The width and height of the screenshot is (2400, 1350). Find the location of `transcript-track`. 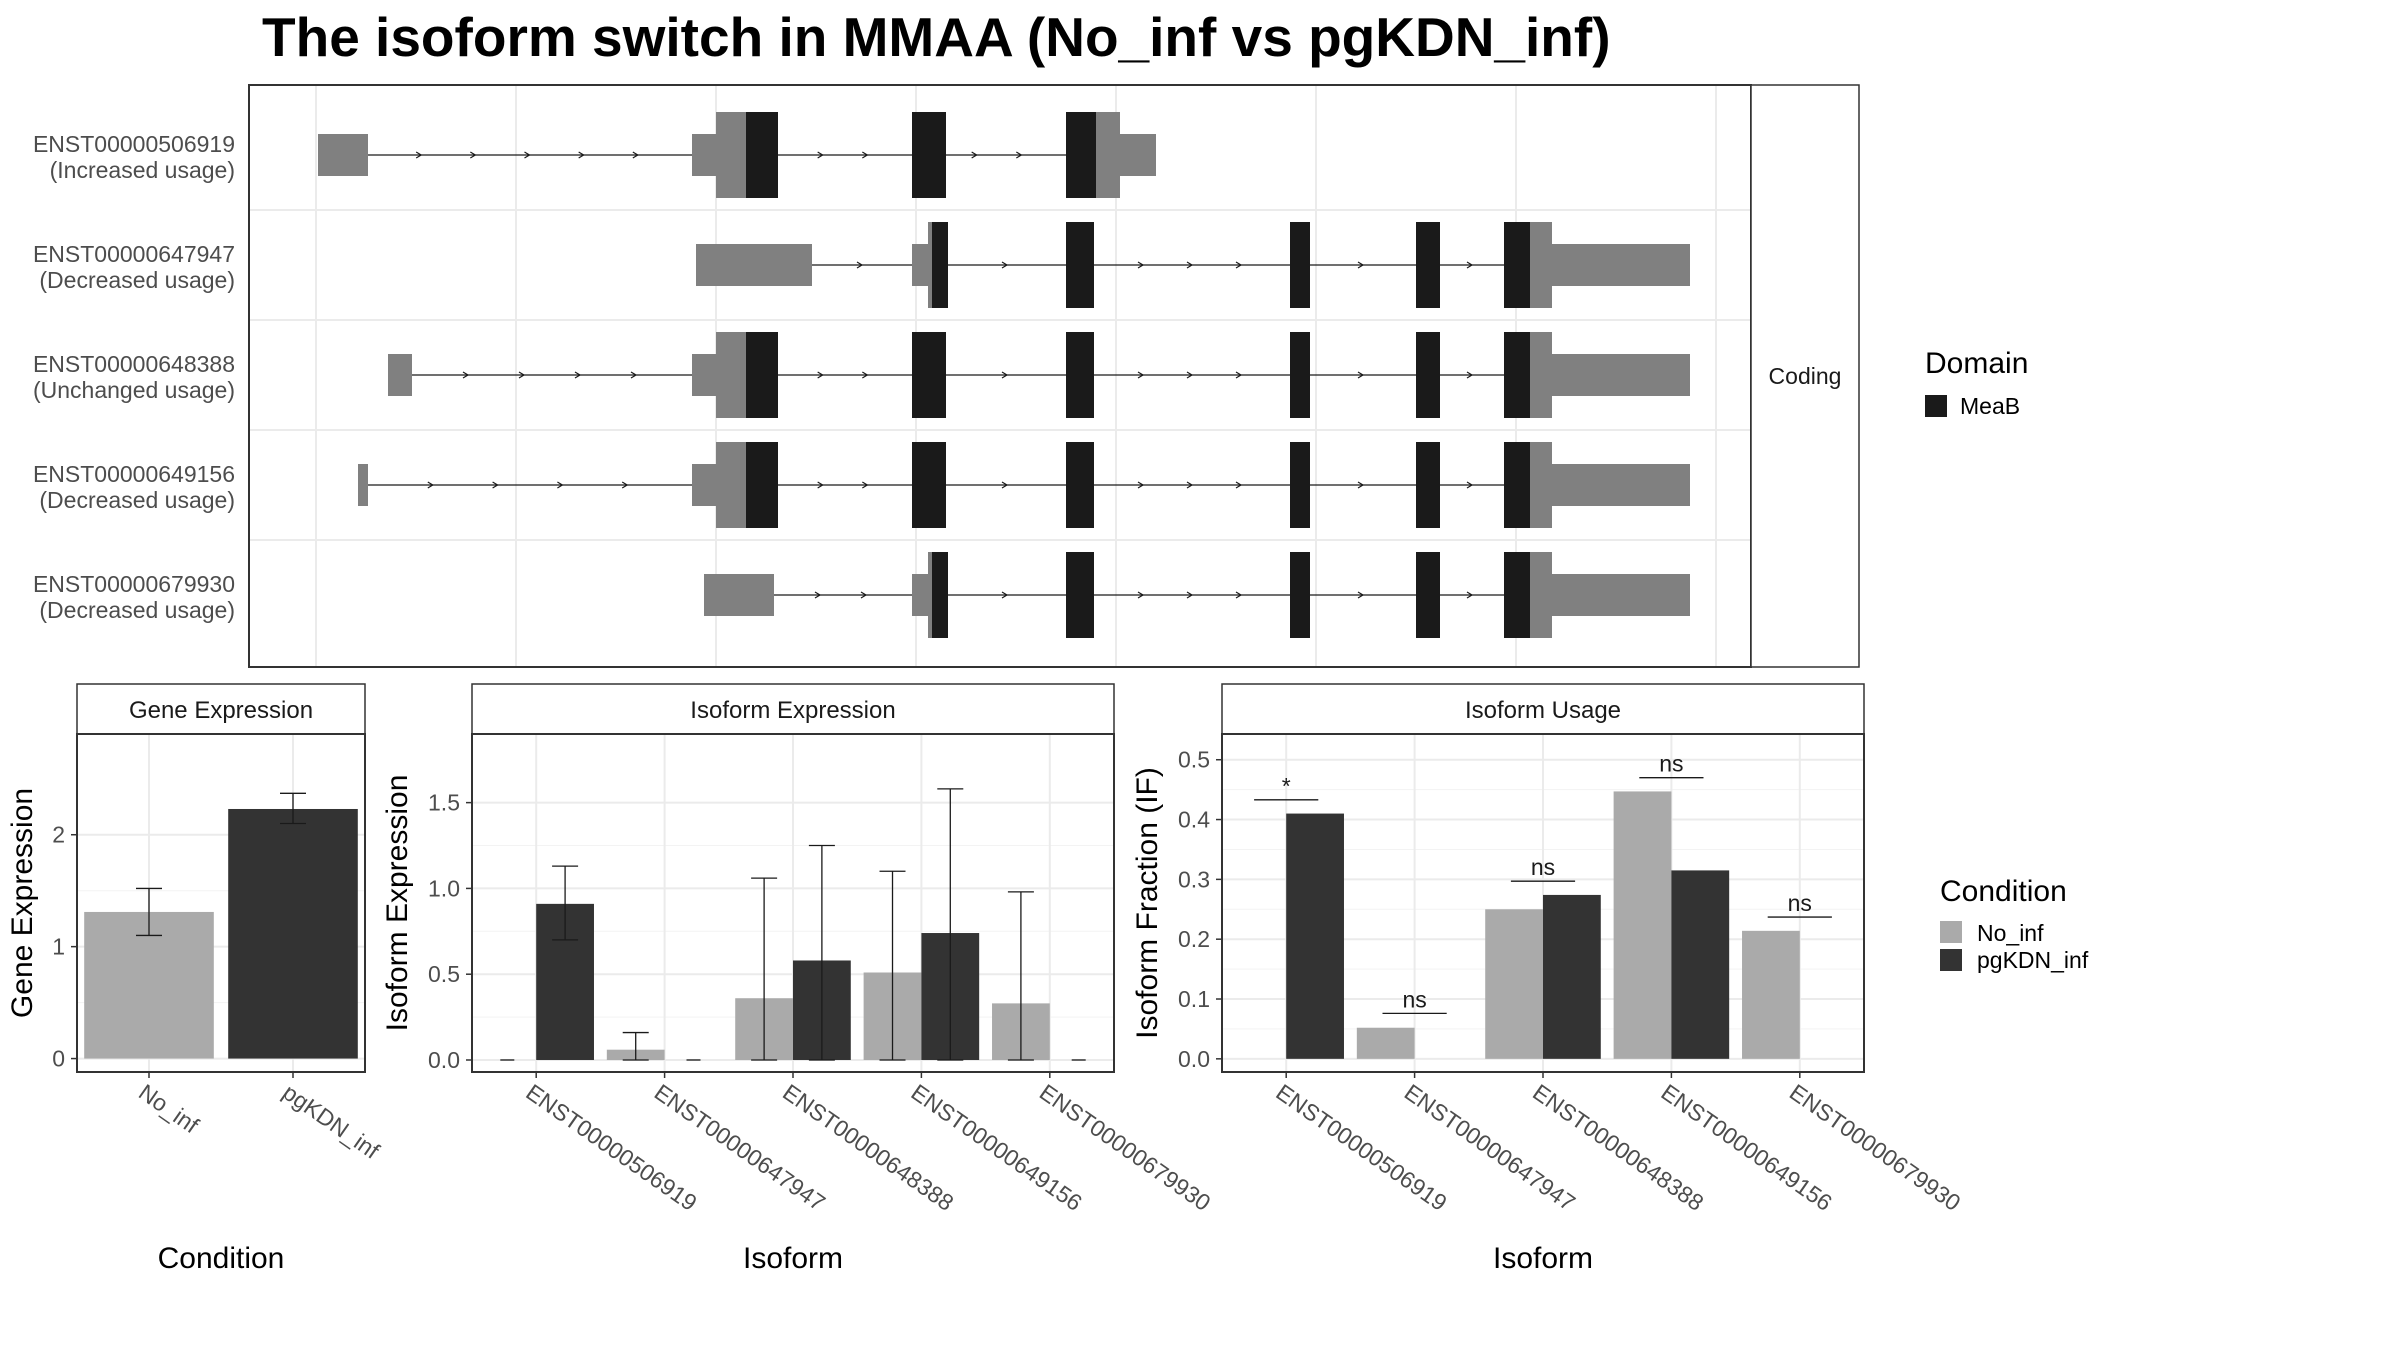

transcript-track is located at coordinates (1193, 265).